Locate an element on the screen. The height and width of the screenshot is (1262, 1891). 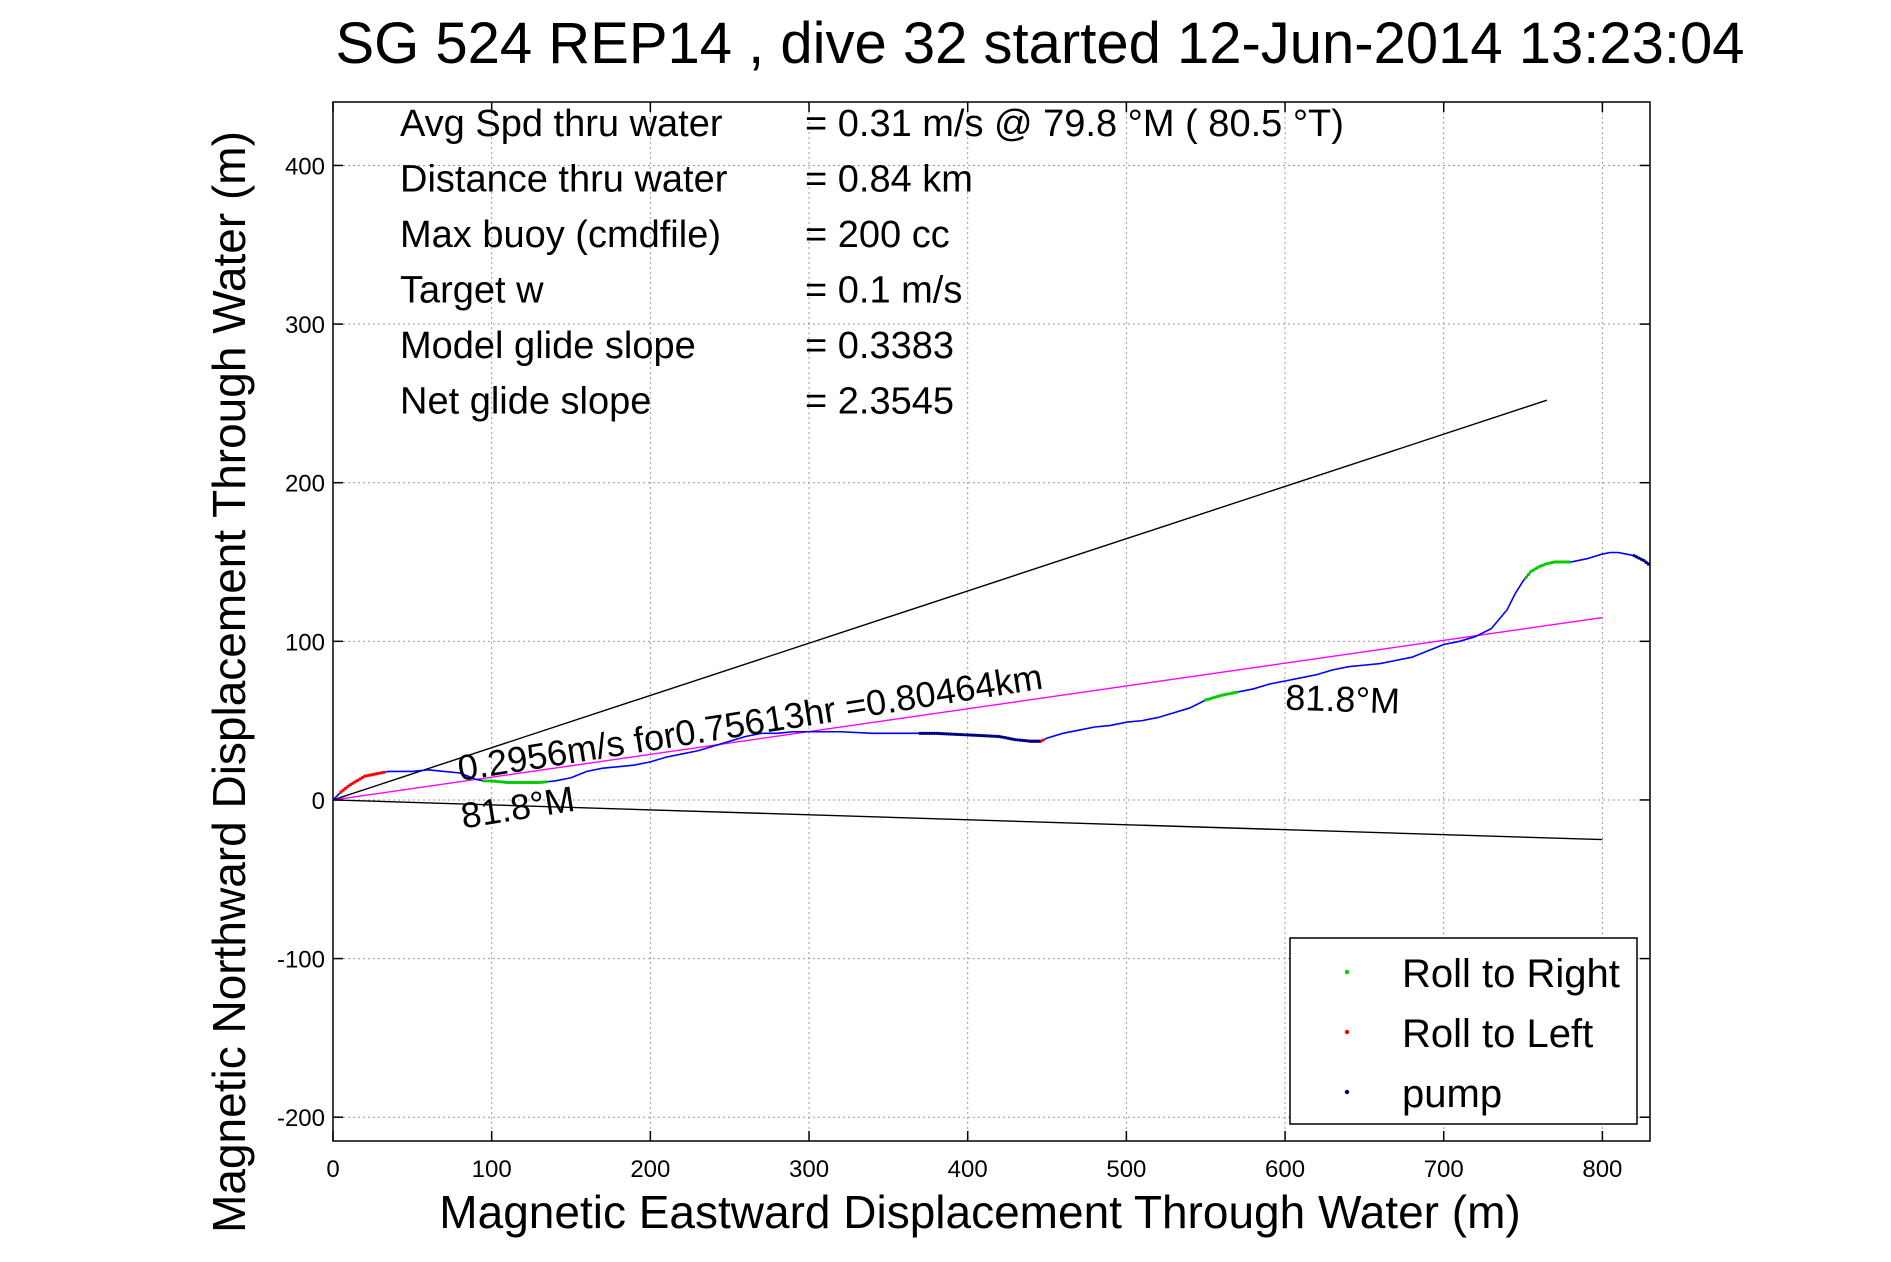
x-tick-label: 600 is located at coordinates (1285, 1169).